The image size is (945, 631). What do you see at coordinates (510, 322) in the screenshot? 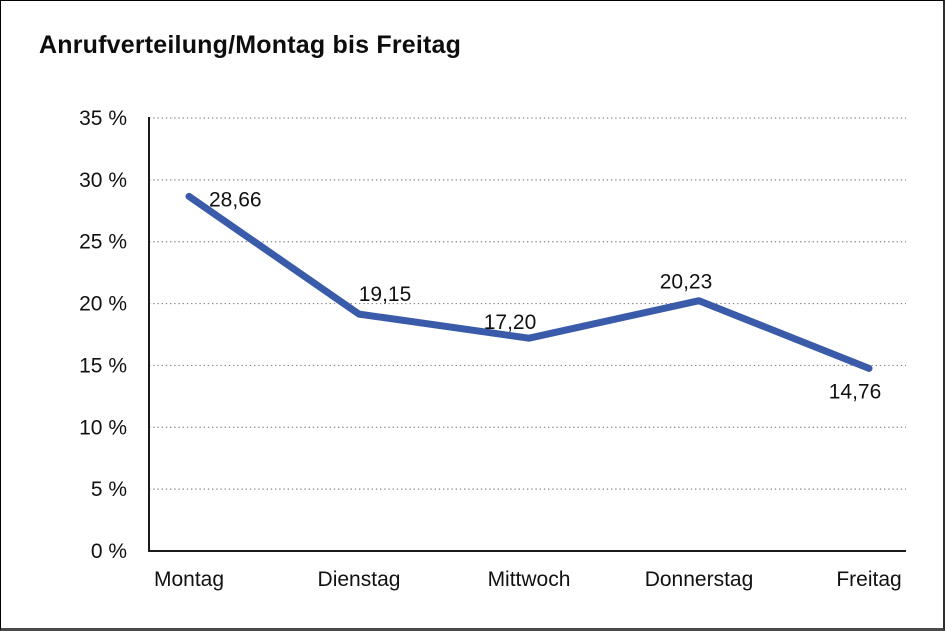
I see `data-point-label: 17,20` at bounding box center [510, 322].